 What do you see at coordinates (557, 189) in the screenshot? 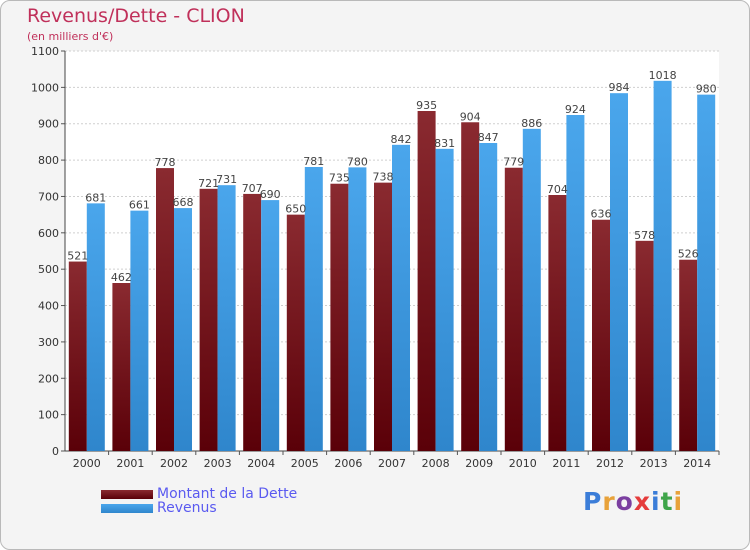
I see `data-label-debt: 704` at bounding box center [557, 189].